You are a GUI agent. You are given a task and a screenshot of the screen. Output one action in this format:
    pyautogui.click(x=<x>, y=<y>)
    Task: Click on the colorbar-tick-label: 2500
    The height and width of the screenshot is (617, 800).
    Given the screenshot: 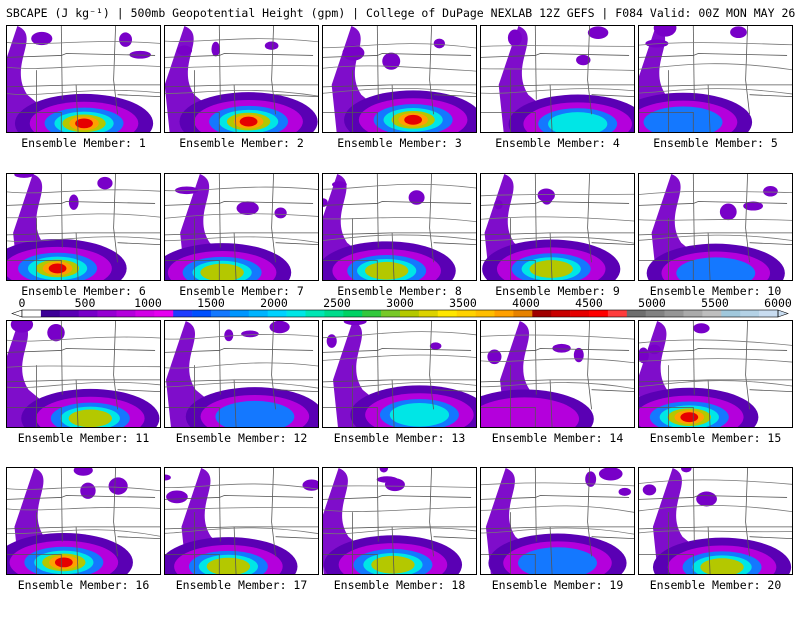 What is the action you would take?
    pyautogui.click(x=337, y=303)
    